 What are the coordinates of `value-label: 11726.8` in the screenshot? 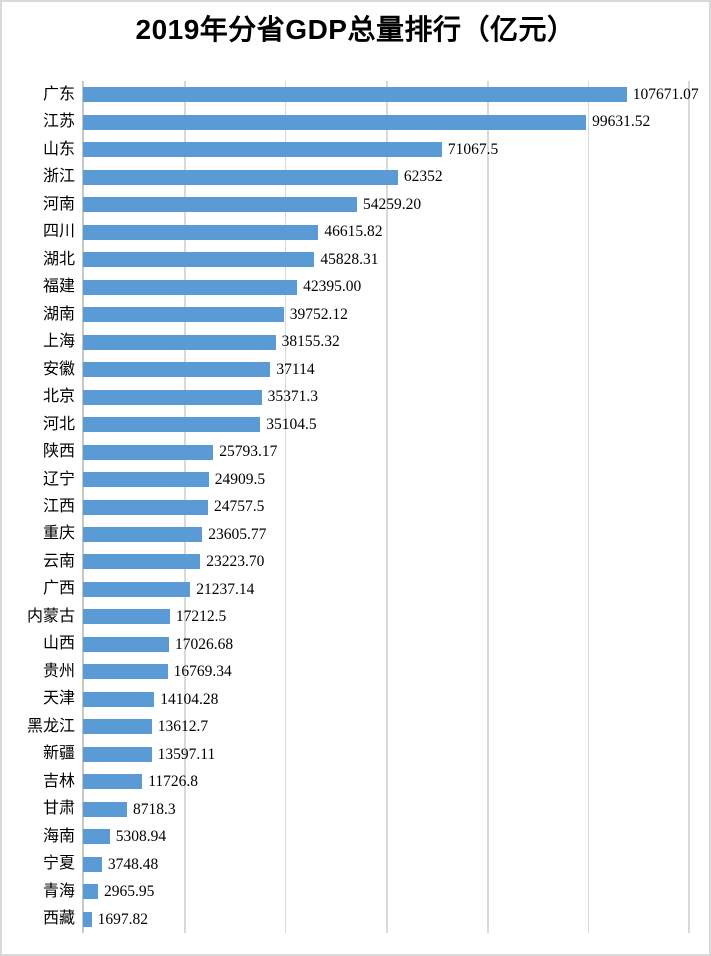 It's located at (173, 782).